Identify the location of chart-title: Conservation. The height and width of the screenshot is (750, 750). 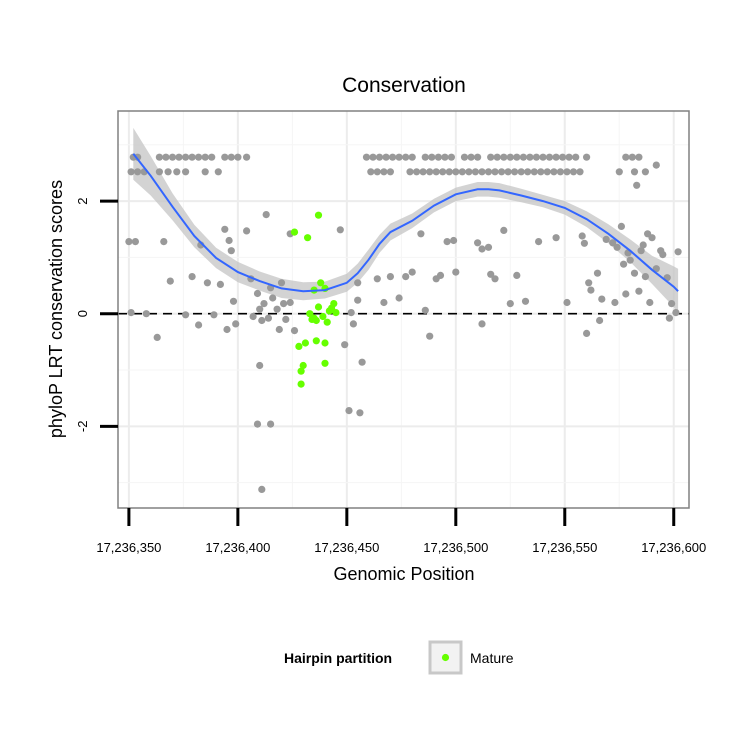
(404, 85).